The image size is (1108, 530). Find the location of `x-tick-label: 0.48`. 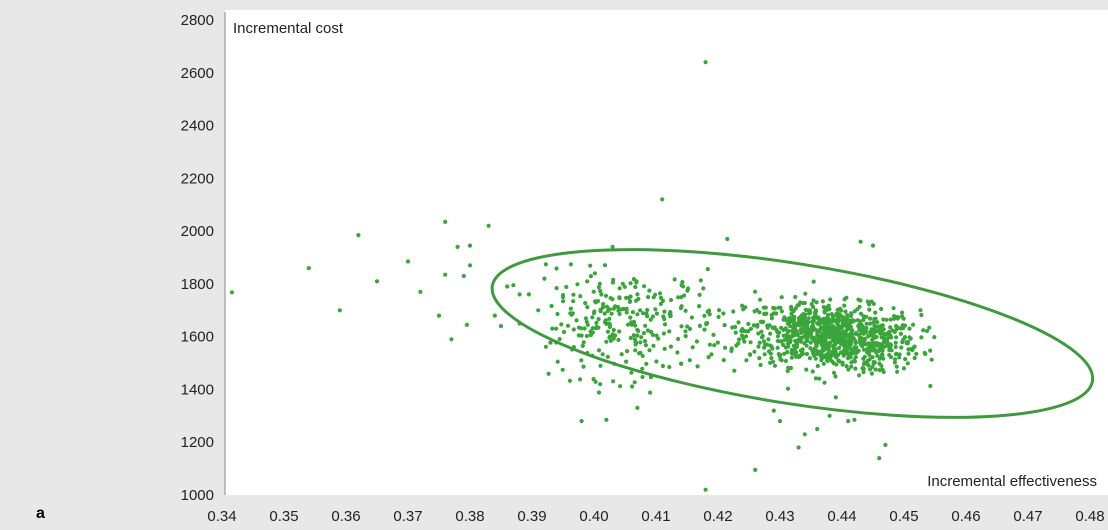

x-tick-label: 0.48 is located at coordinates (1089, 516).